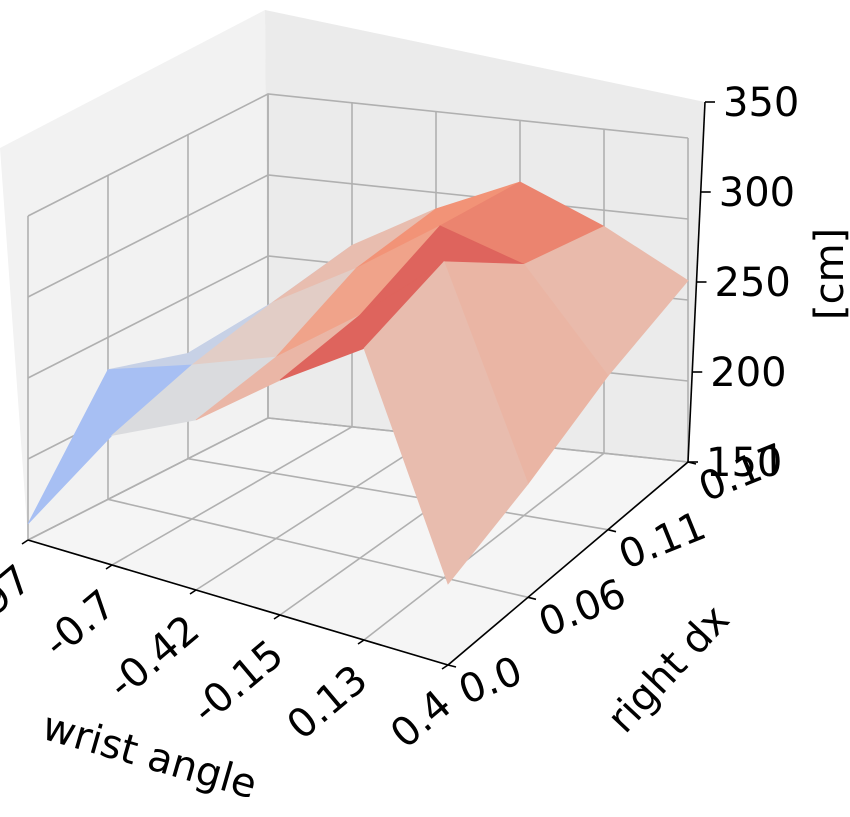 Image resolution: width=850 pixels, height=817 pixels. What do you see at coordinates (20, 607) in the screenshot?
I see `x-tick-label: -0.97` at bounding box center [20, 607].